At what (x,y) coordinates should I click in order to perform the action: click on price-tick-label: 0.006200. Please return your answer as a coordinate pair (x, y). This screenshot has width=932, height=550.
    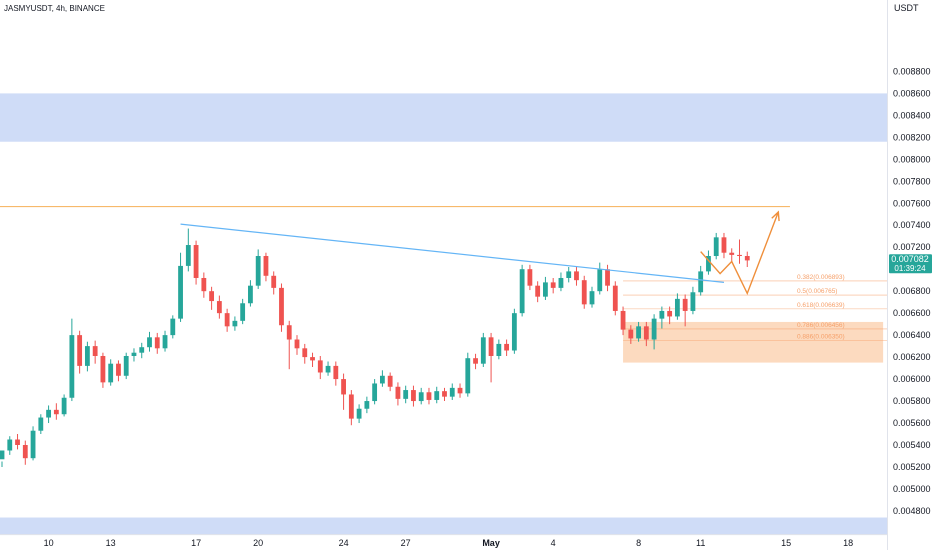
    Looking at the image, I should click on (912, 357).